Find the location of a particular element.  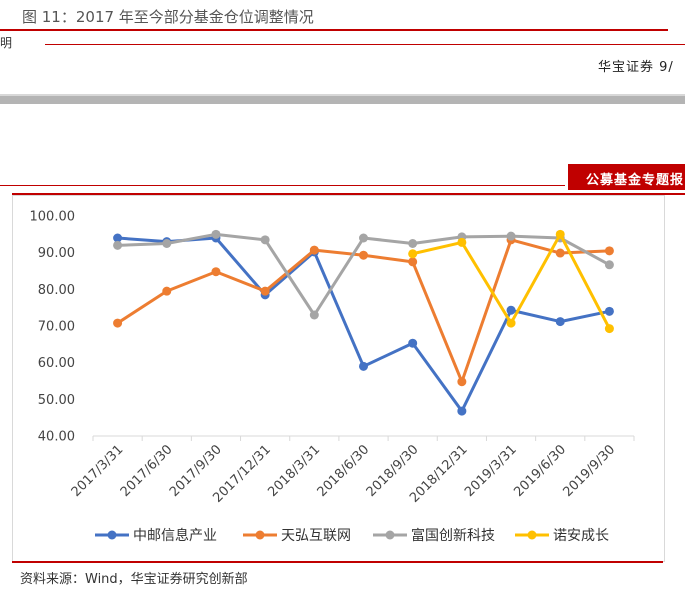

legend-label: 诺安成长 is located at coordinates (581, 536).